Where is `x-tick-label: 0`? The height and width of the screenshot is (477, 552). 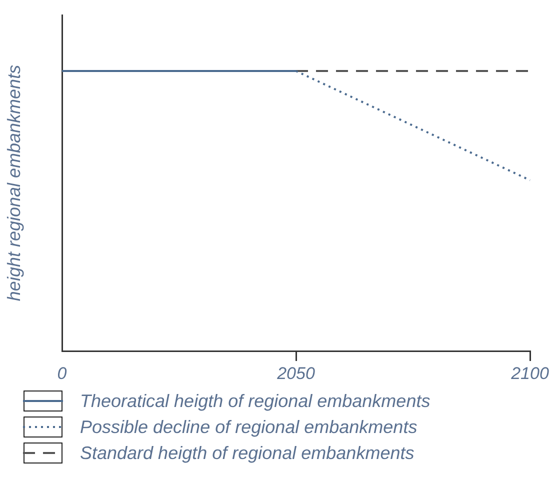 x-tick-label: 0 is located at coordinates (62, 373).